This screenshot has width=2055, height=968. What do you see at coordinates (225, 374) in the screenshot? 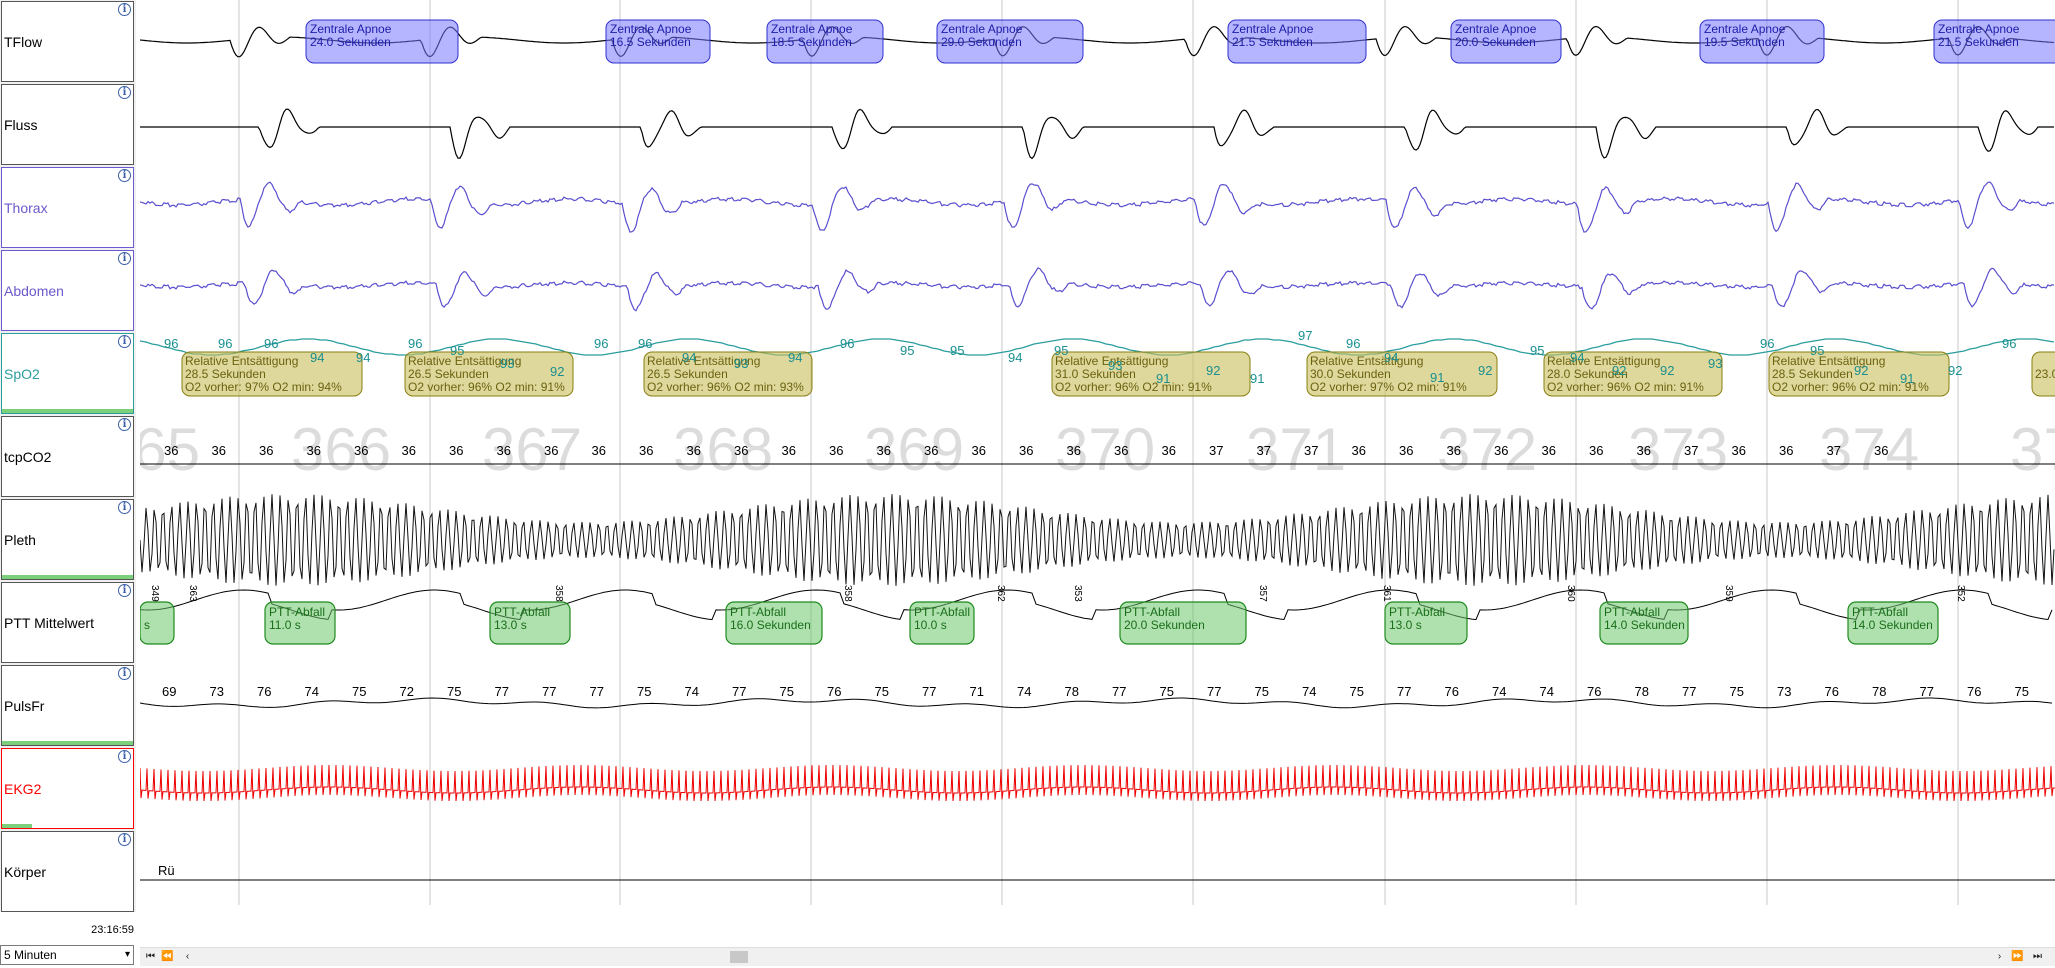
I see `desat-duration: 28.5 Sekunden` at bounding box center [225, 374].